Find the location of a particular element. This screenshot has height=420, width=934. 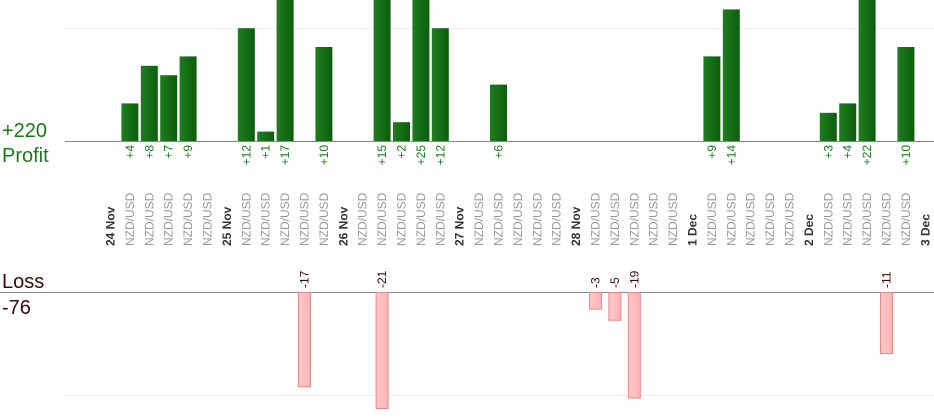

profit-value-label: +15 is located at coordinates (382, 155).